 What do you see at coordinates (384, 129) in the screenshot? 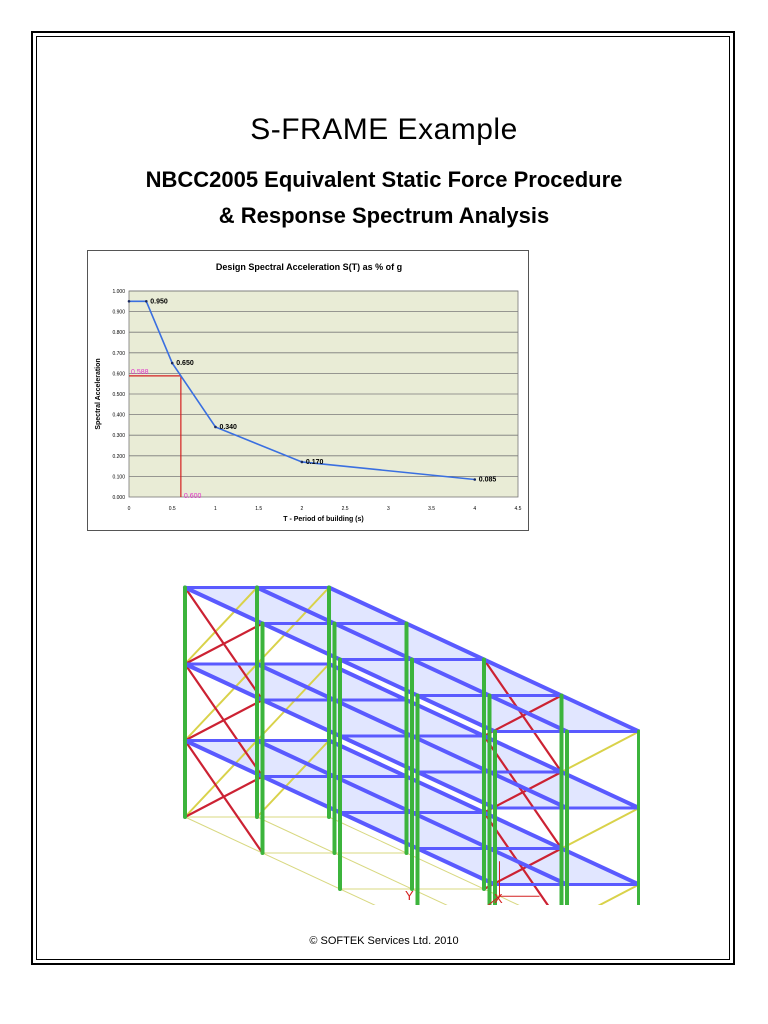
I see `page-title: S-FRAME Example` at bounding box center [384, 129].